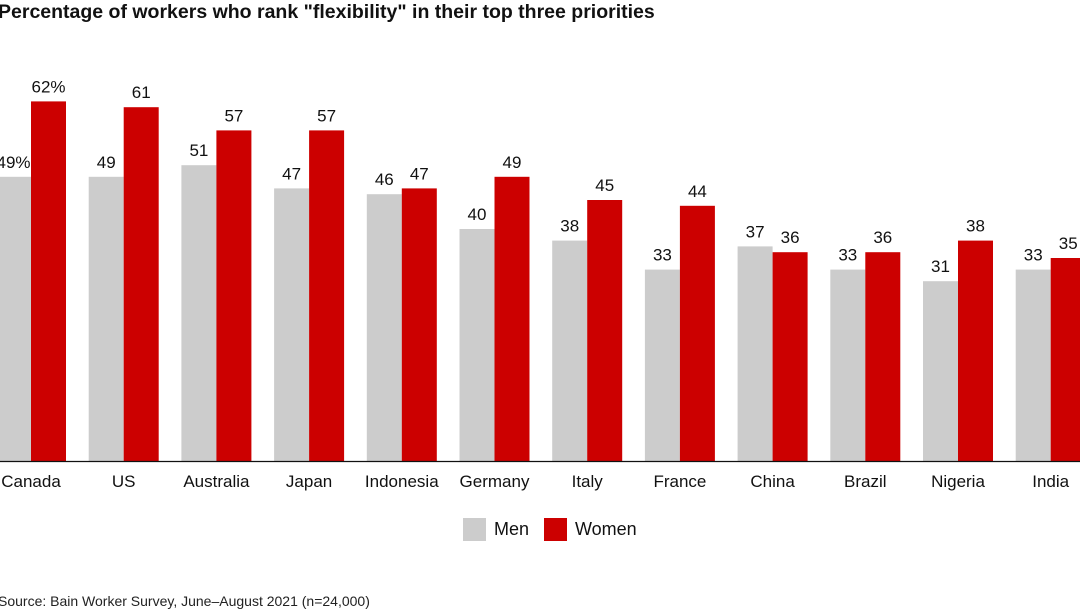  Describe the element at coordinates (495, 481) in the screenshot. I see `x-tick-label: Germany` at that location.